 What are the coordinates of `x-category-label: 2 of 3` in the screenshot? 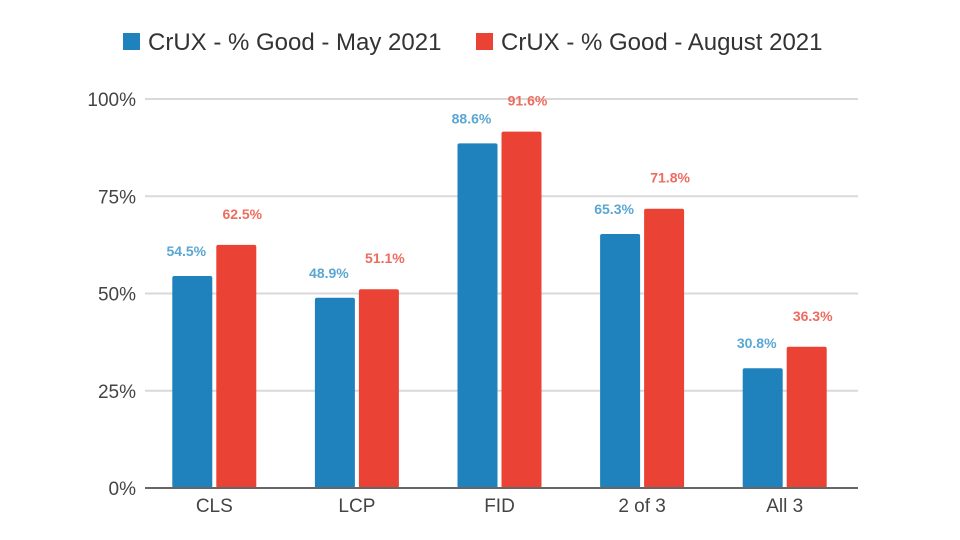 It's located at (642, 506).